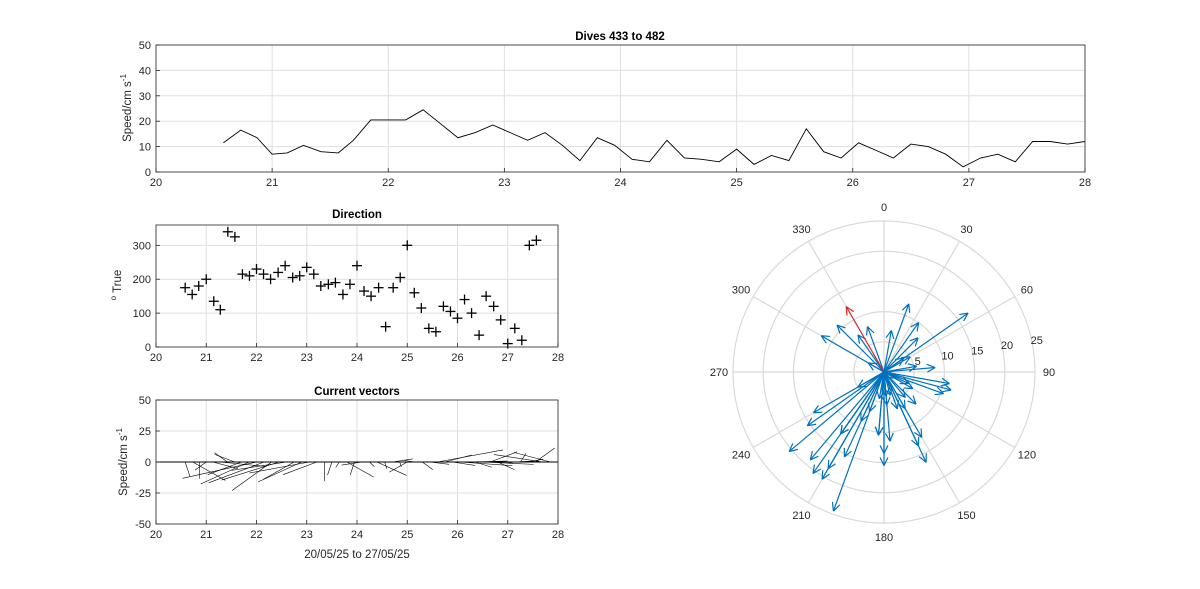 The image size is (1200, 589). Describe the element at coordinates (357, 392) in the screenshot. I see `vectors-title: Current vectors` at that location.